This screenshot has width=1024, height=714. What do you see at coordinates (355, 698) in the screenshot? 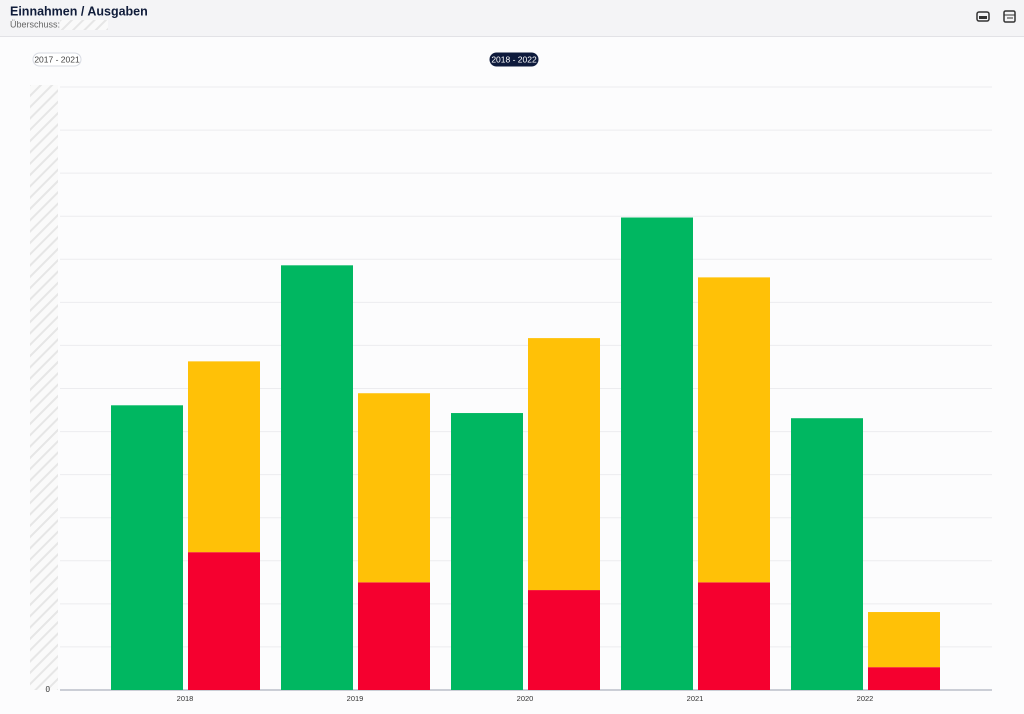
I see `x-tick-label: 2019` at bounding box center [355, 698].